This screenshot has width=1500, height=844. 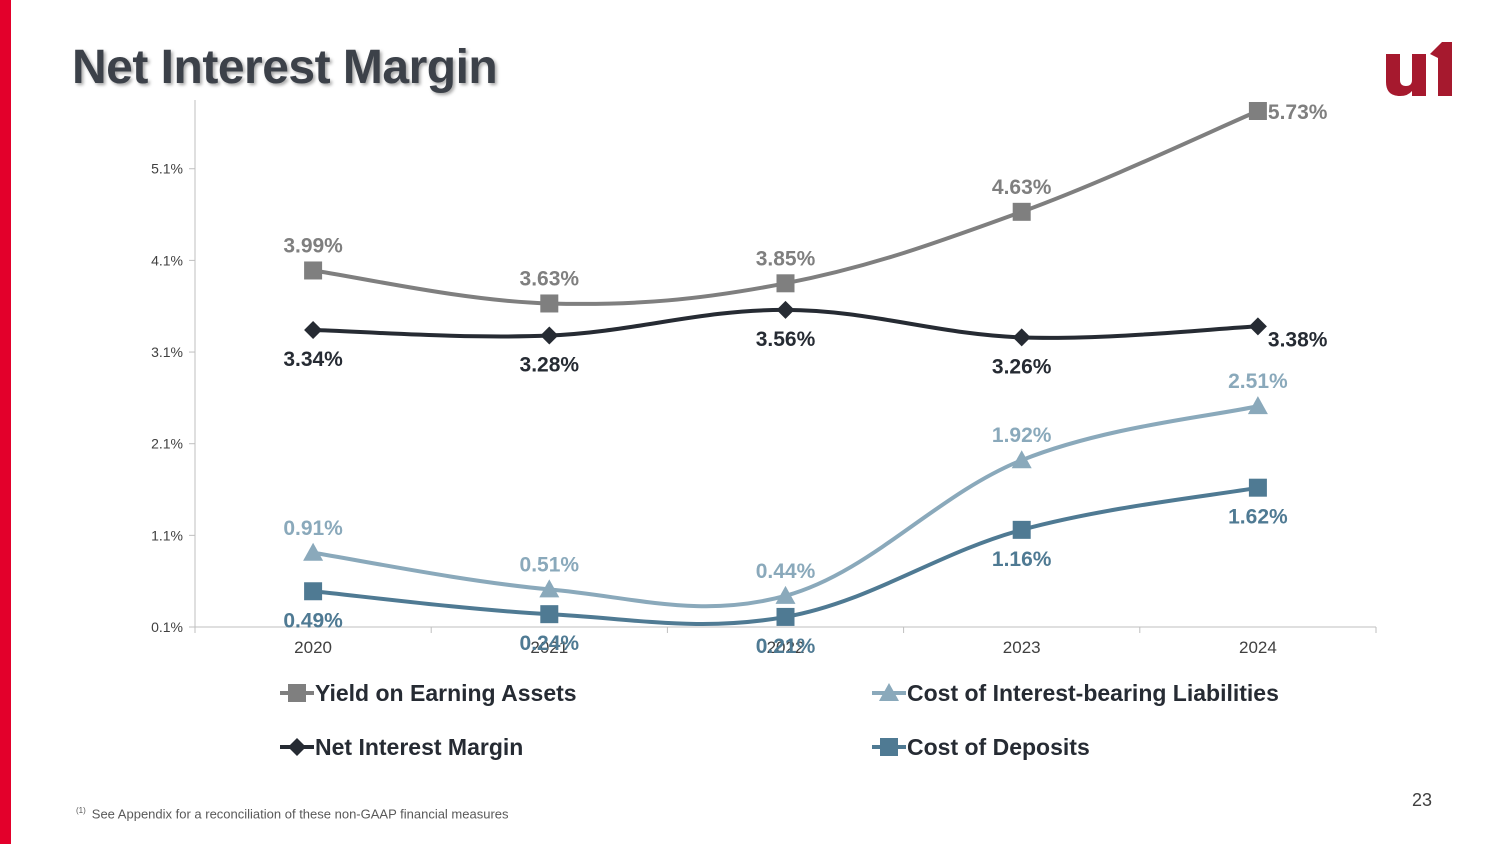 What do you see at coordinates (1298, 112) in the screenshot?
I see `data-label: 5.73%` at bounding box center [1298, 112].